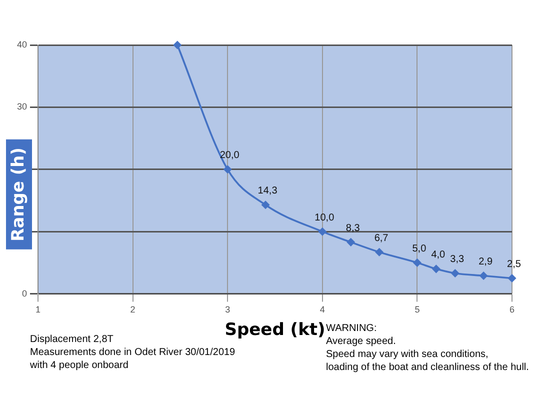 Image resolution: width=540 pixels, height=395 pixels. What do you see at coordinates (18, 194) in the screenshot?
I see `y-axis-title: Range (h)` at bounding box center [18, 194].